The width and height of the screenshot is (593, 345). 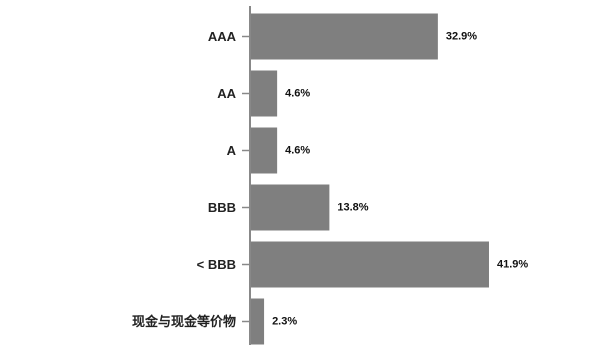 I want to click on bar-aaa, so click(x=344, y=36).